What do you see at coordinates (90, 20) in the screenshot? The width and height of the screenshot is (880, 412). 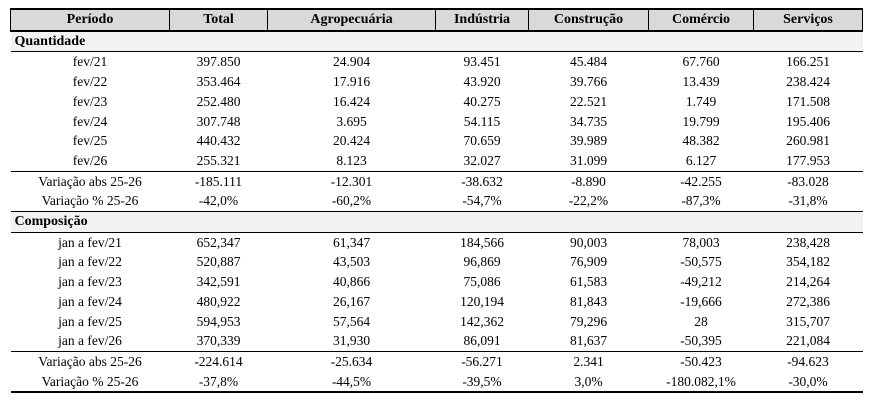 I see `column-header: Período` at bounding box center [90, 20].